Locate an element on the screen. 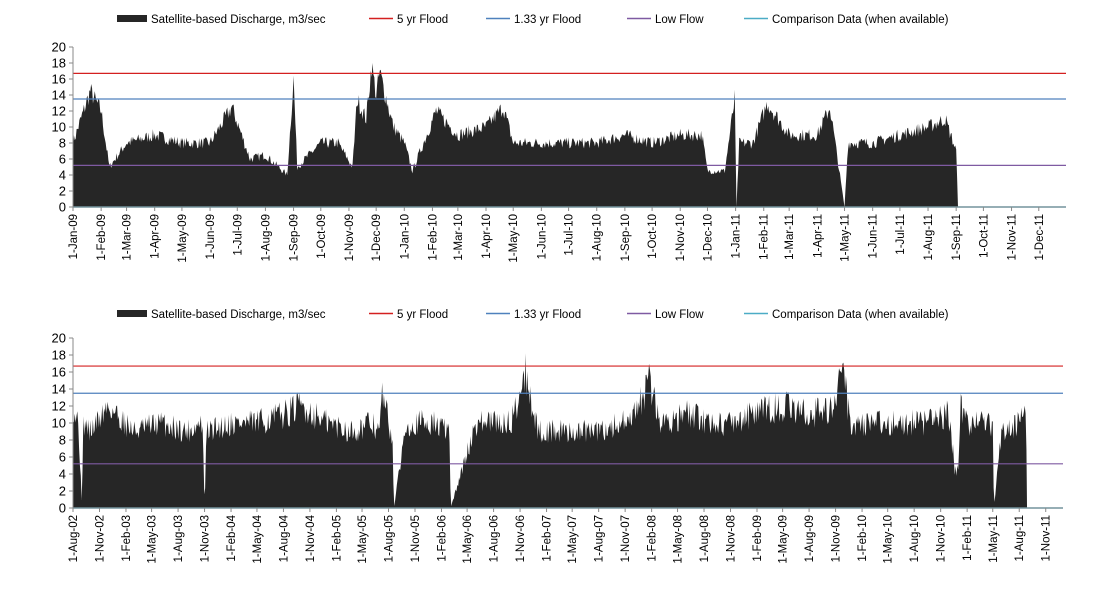  x-tick-label: 1-Jun-11 is located at coordinates (874, 236).